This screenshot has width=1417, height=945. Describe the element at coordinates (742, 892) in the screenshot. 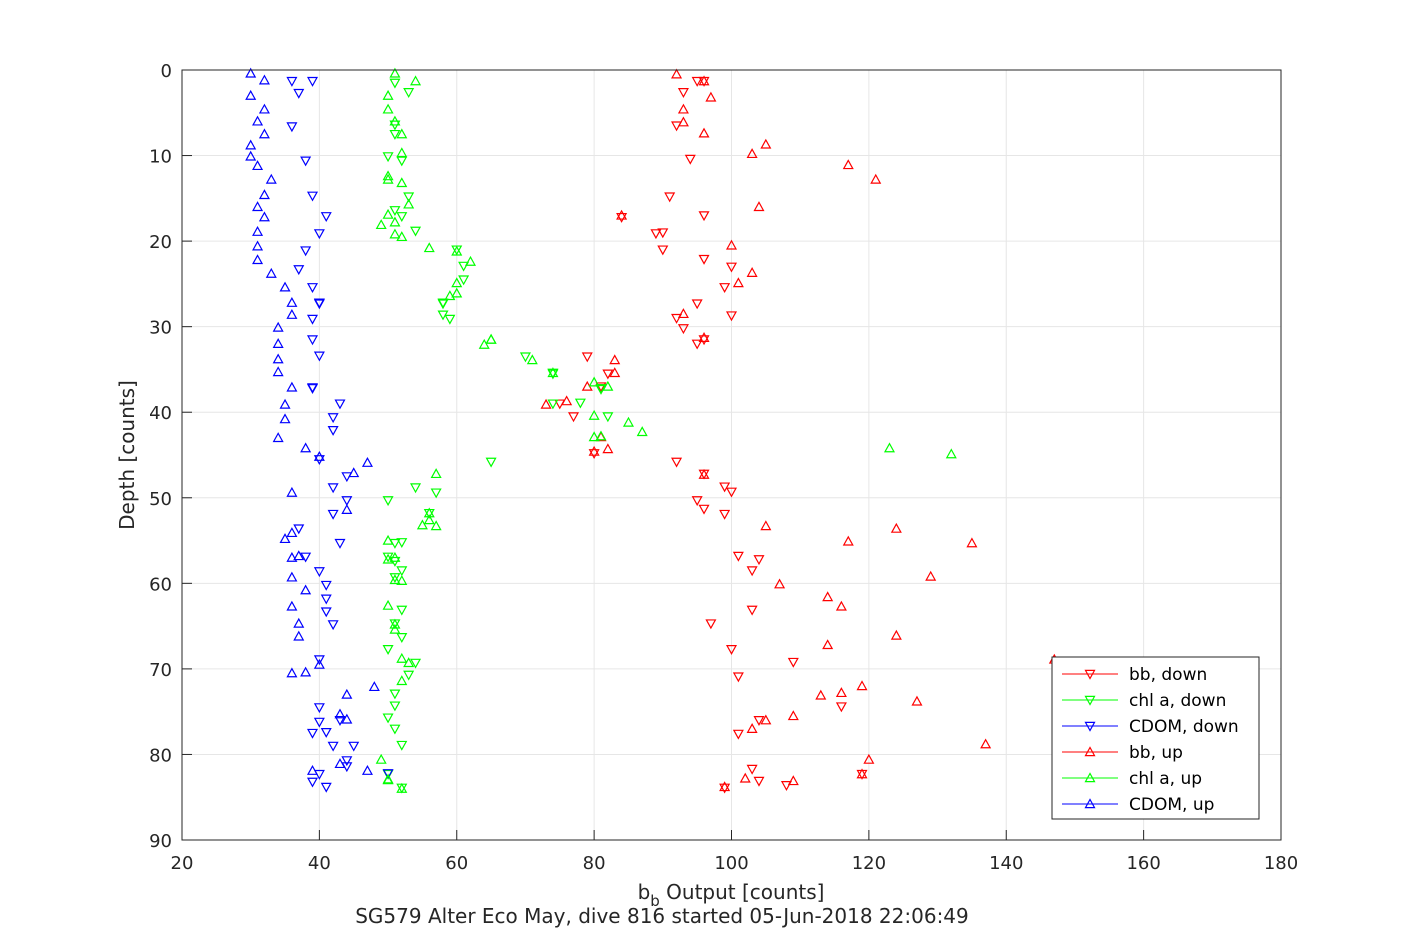

I see `x-axis-label-rest: Output [counts]` at that location.